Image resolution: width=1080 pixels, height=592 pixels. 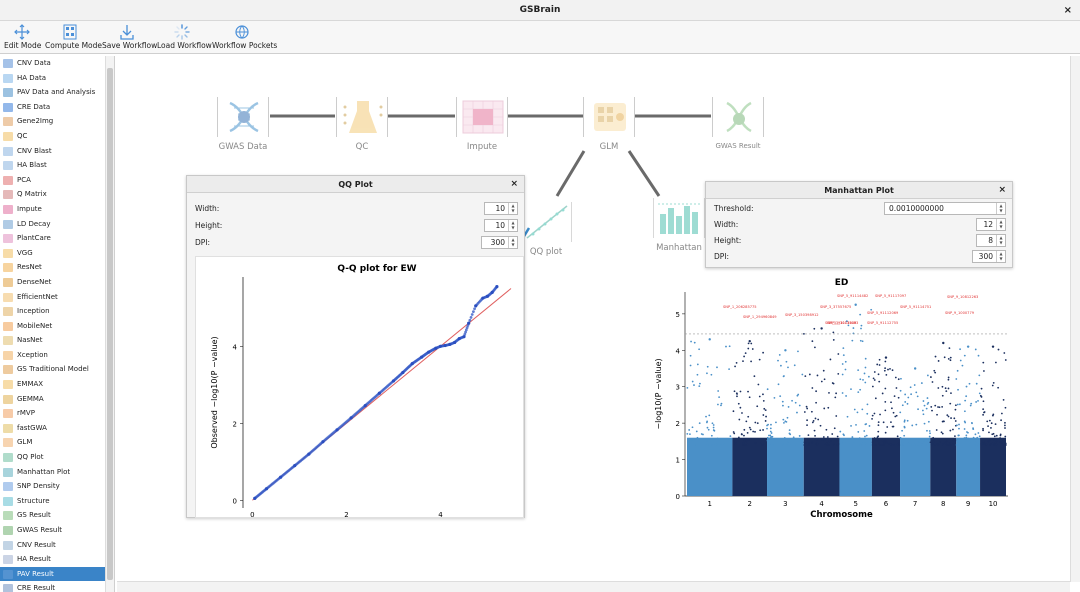 I want to click on sidebar-scroll-thumb, so click(x=110, y=324).